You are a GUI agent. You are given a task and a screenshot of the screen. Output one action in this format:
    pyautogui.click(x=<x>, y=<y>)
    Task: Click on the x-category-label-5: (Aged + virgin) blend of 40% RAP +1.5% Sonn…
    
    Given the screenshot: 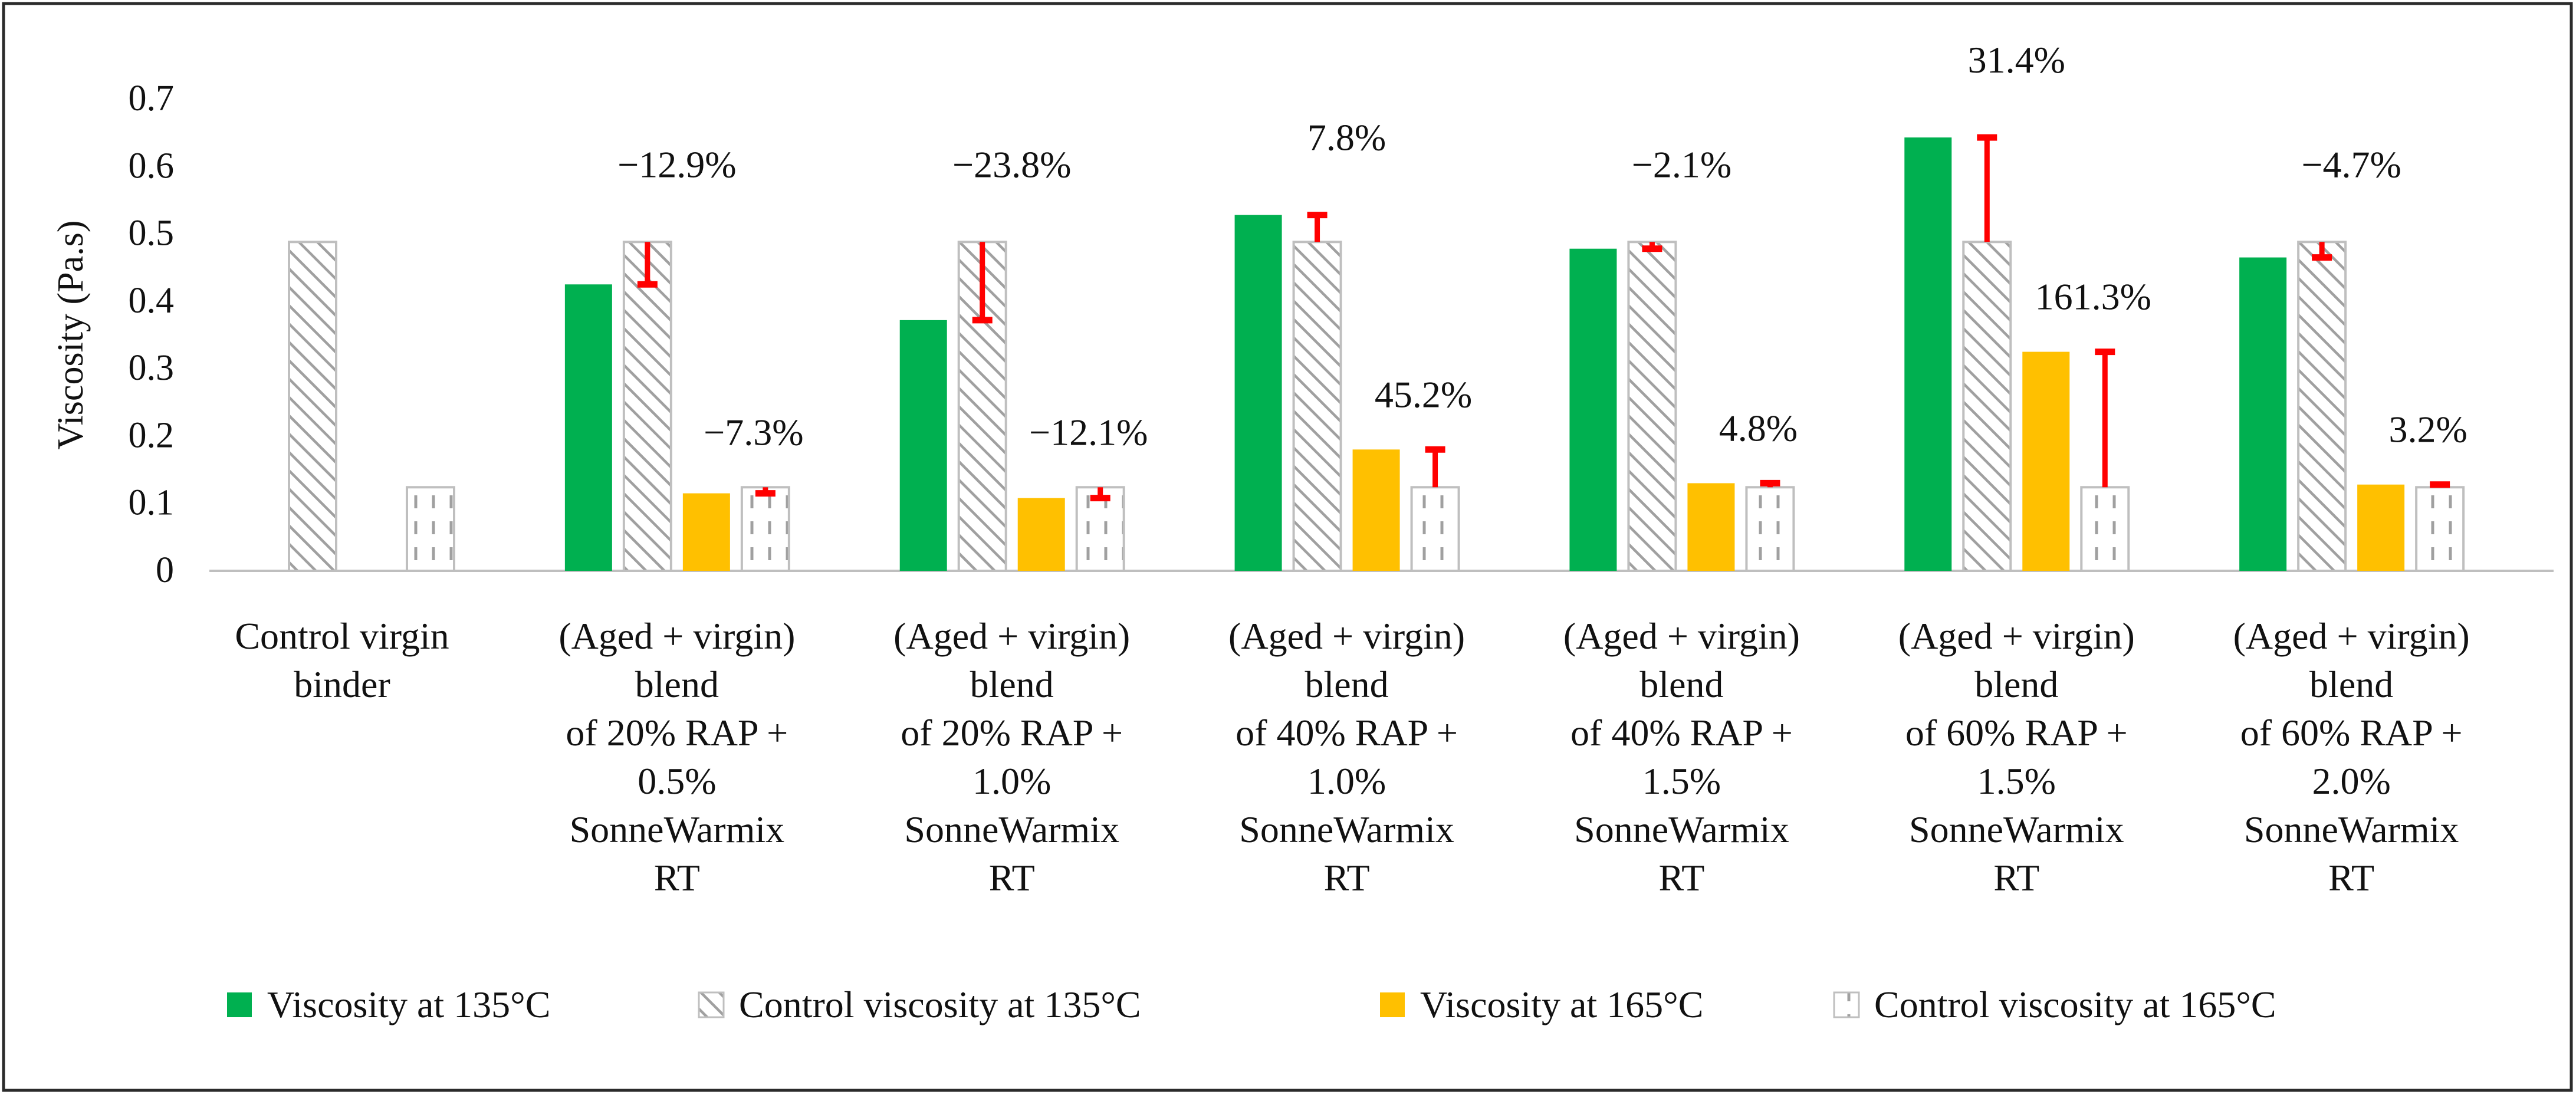 What is the action you would take?
    pyautogui.click(x=1681, y=757)
    